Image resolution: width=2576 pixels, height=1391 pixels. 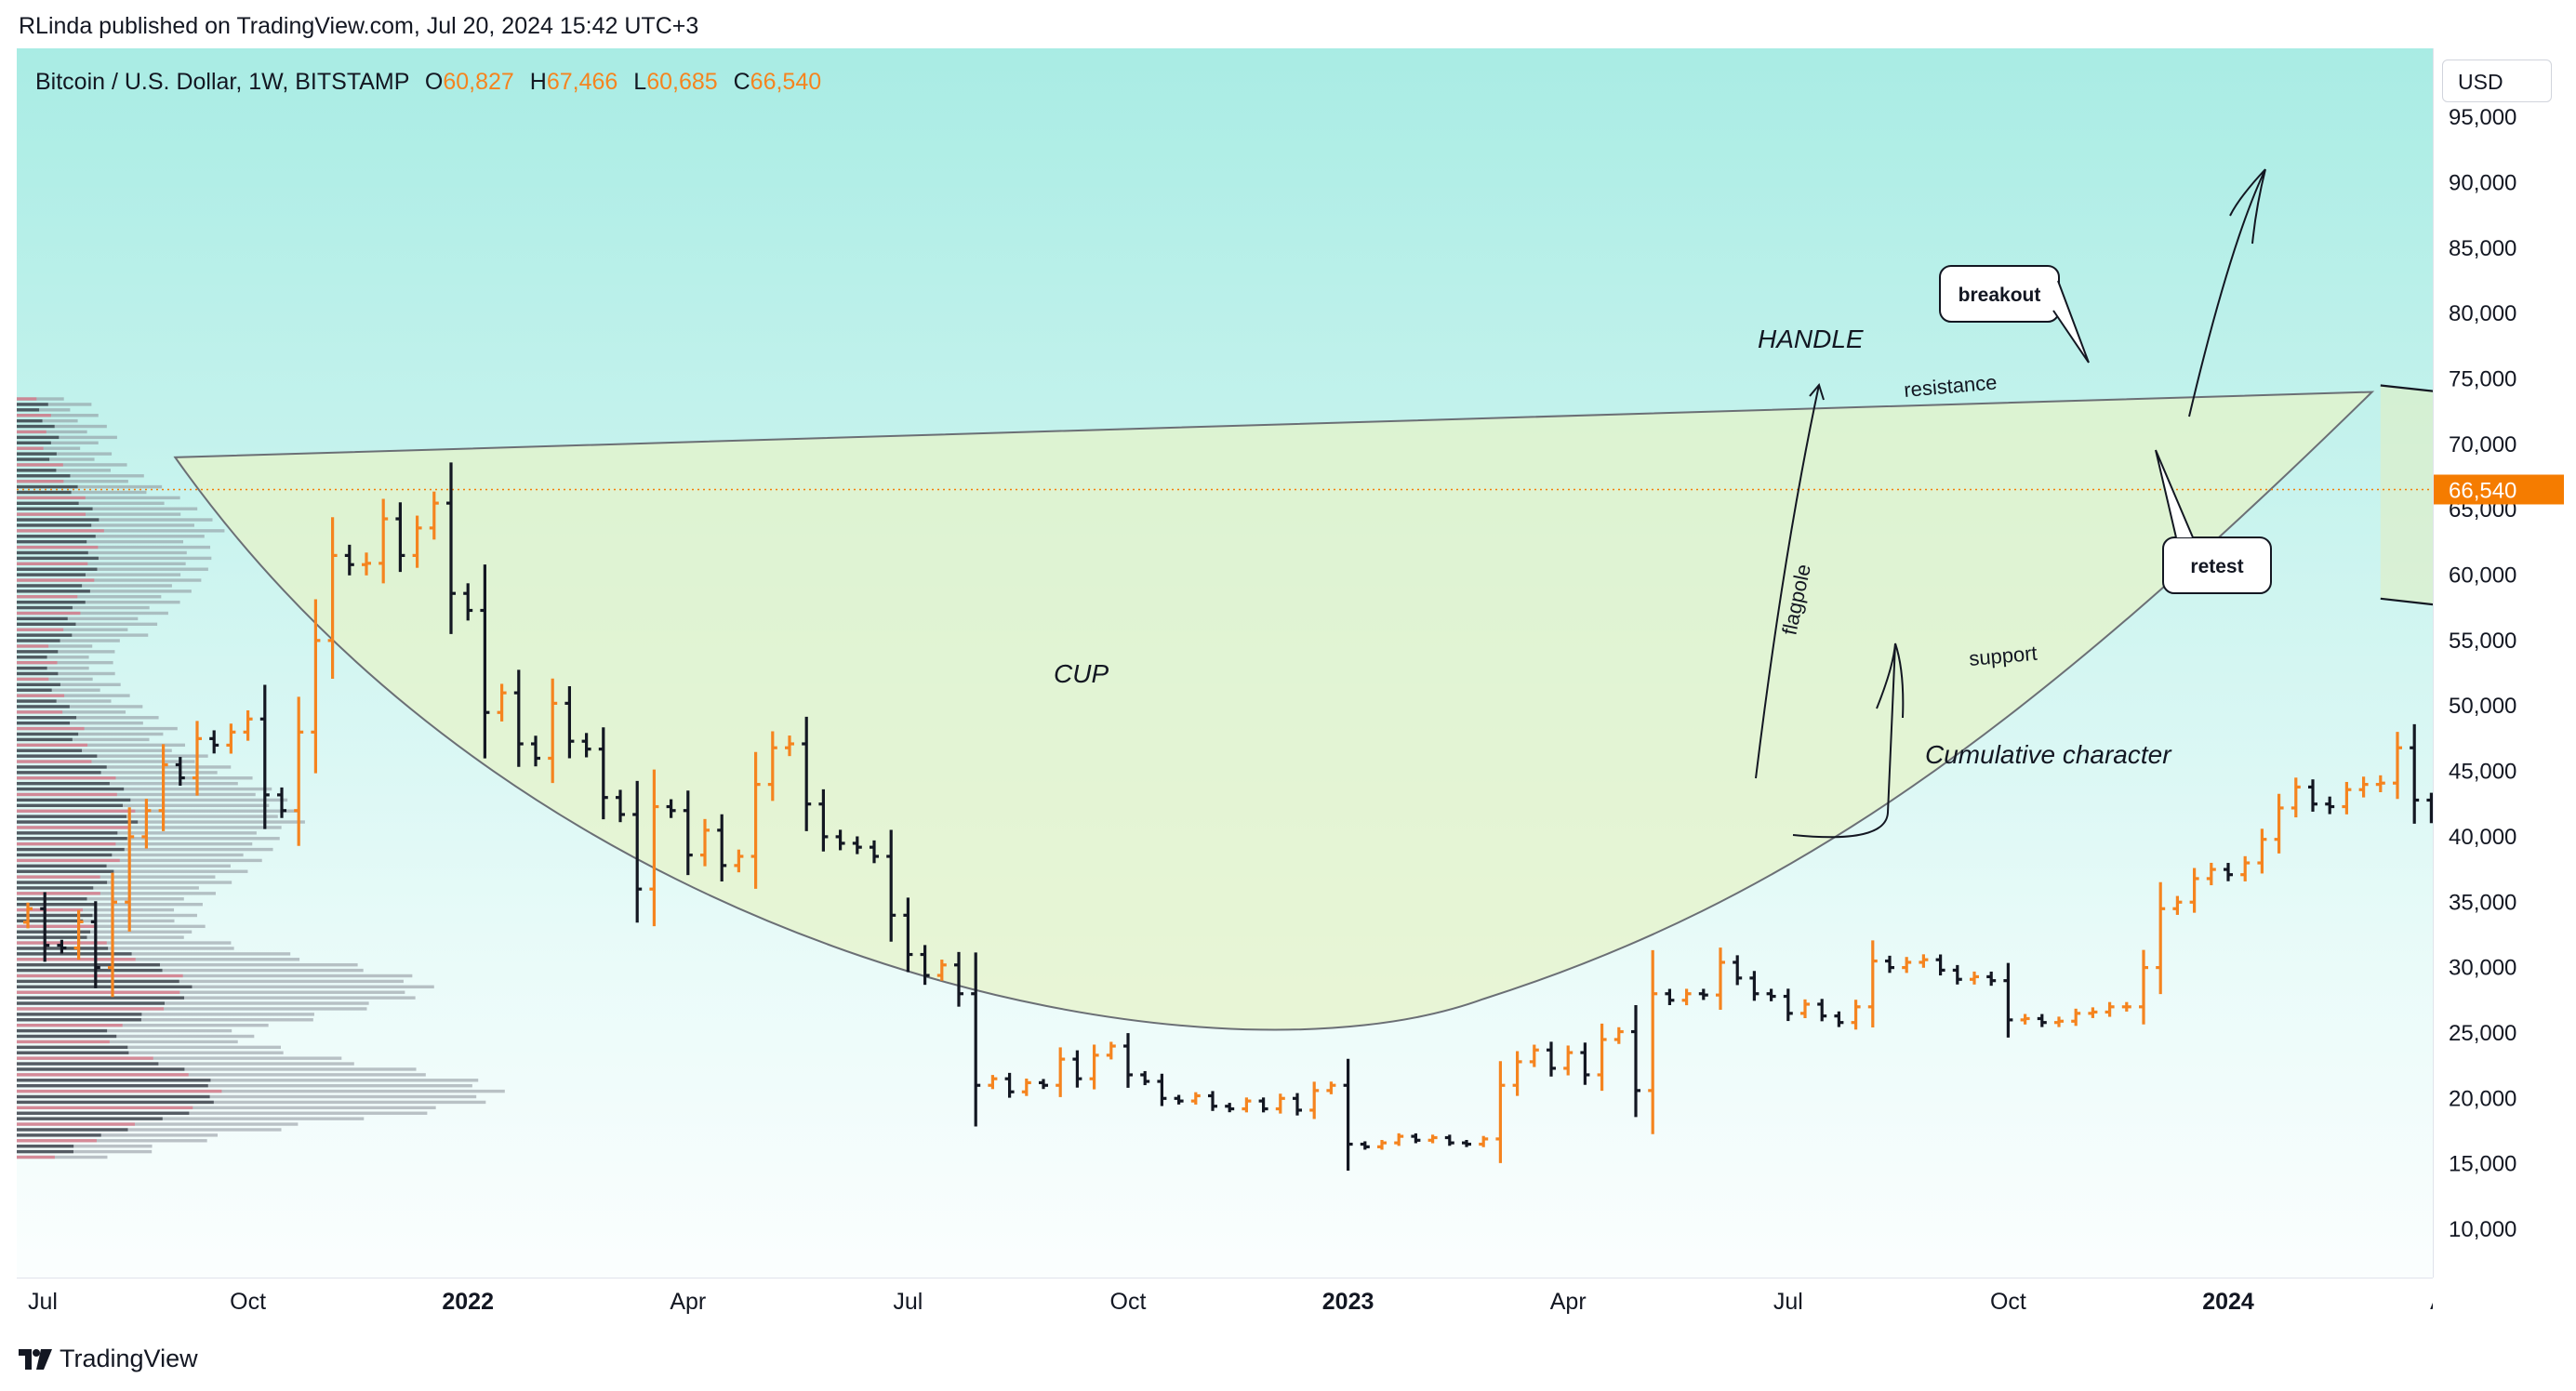 What do you see at coordinates (2497, 81) in the screenshot?
I see `currency-selector: USD` at bounding box center [2497, 81].